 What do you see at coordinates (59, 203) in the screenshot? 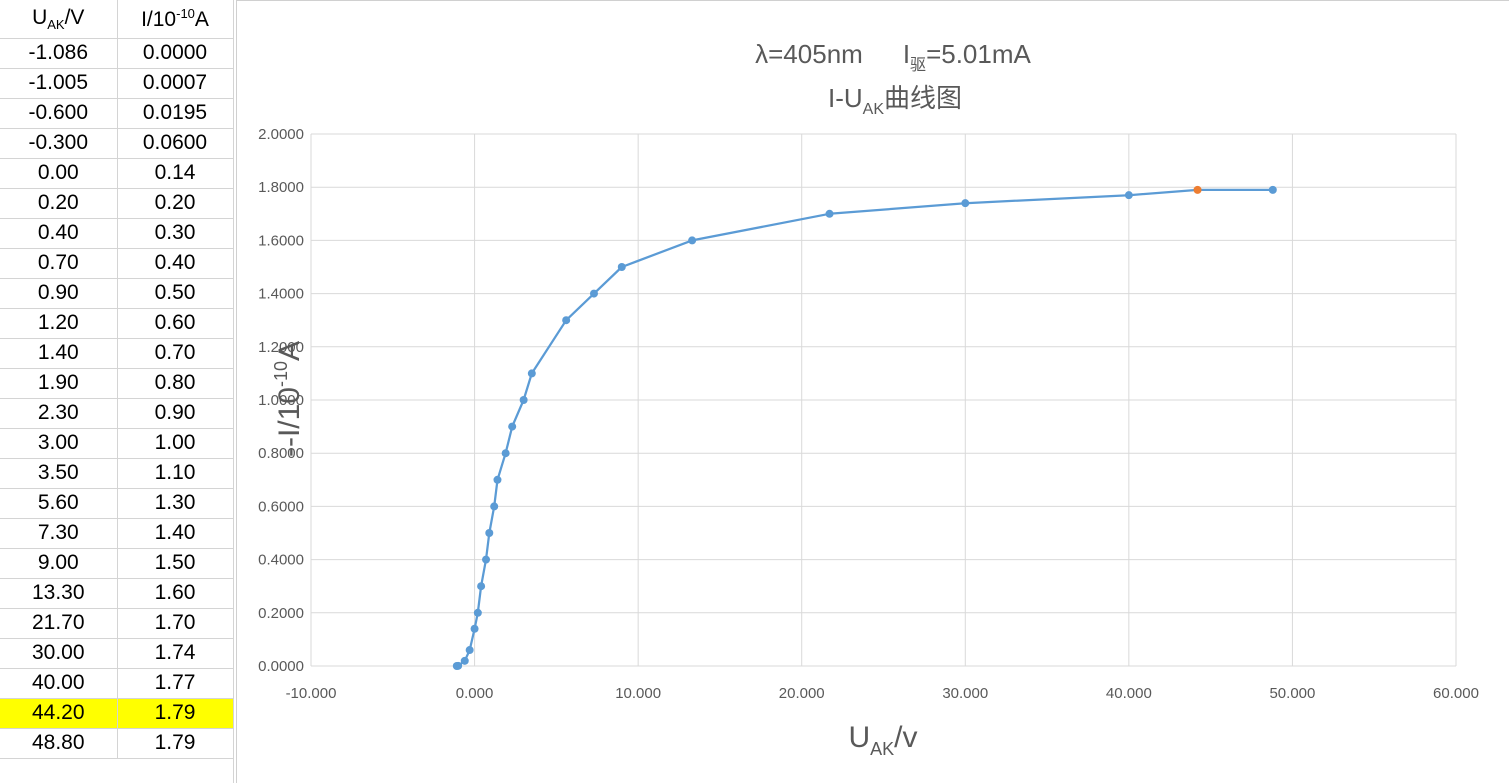
I see `cell-voltage: 0.20` at bounding box center [59, 203].